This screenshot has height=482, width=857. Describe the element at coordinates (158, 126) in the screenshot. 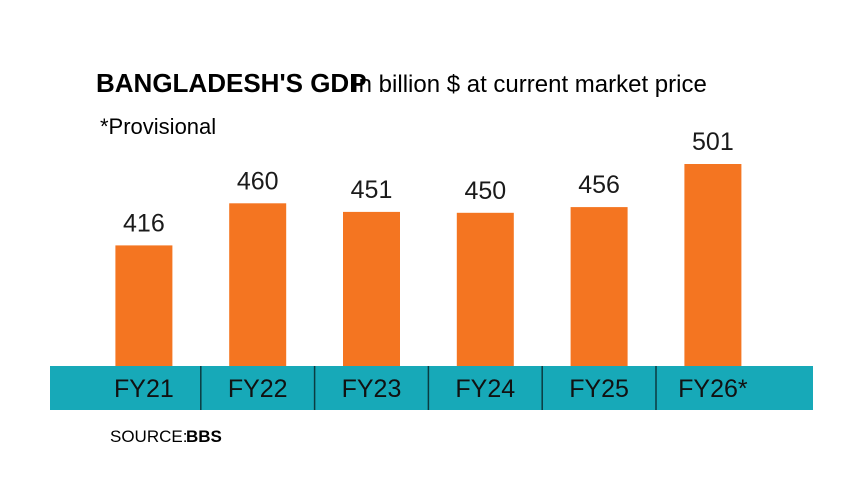

I see `provisional-note: *Provisional` at that location.